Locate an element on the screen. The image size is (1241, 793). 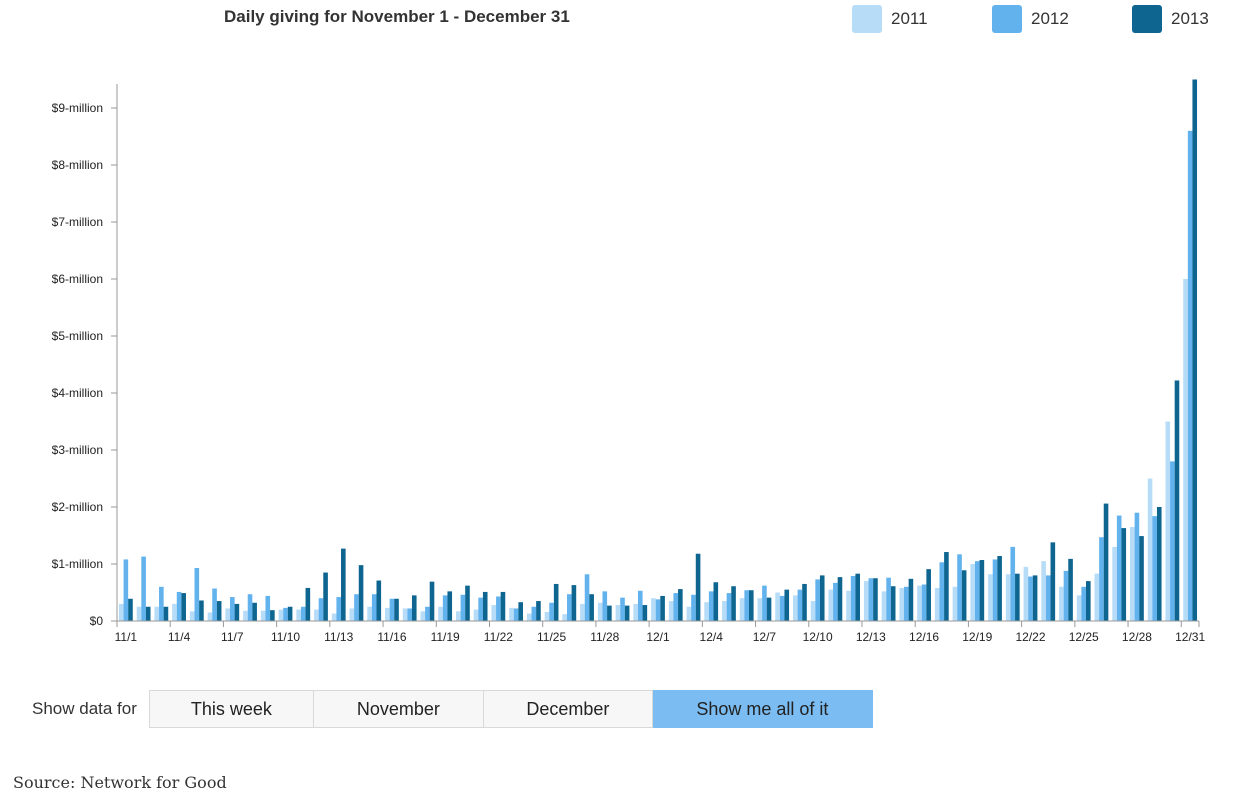
x-tick-label: 11/22 is located at coordinates (498, 637).